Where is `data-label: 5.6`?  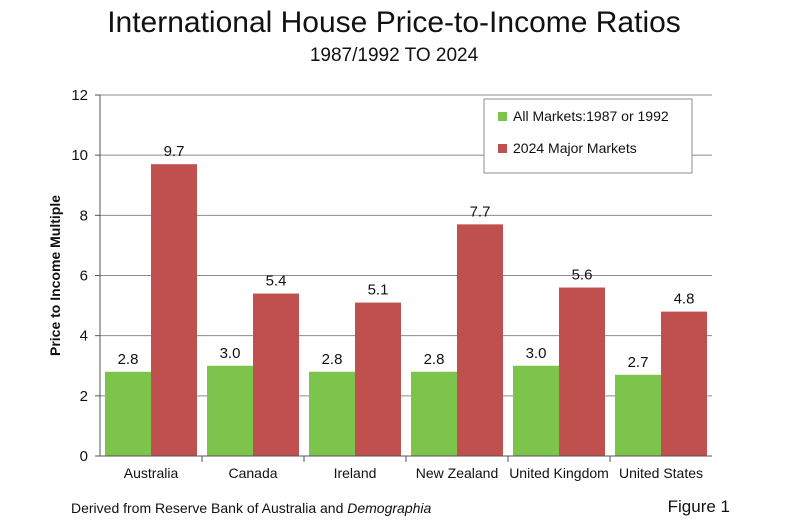
data-label: 5.6 is located at coordinates (582, 275).